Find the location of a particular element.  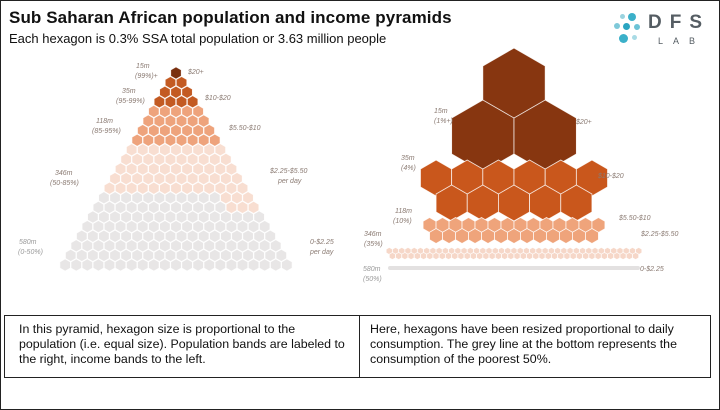

right-pop-label-3: 118m is located at coordinates (403, 211).